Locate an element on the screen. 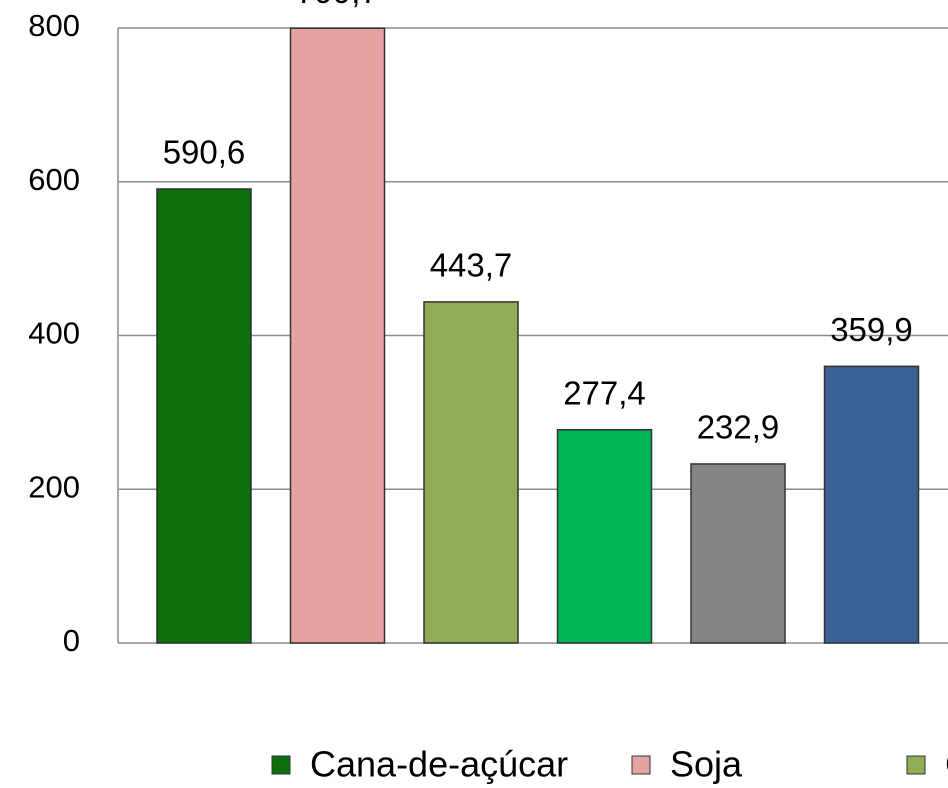  y-tick-label: 800 is located at coordinates (54, 25).